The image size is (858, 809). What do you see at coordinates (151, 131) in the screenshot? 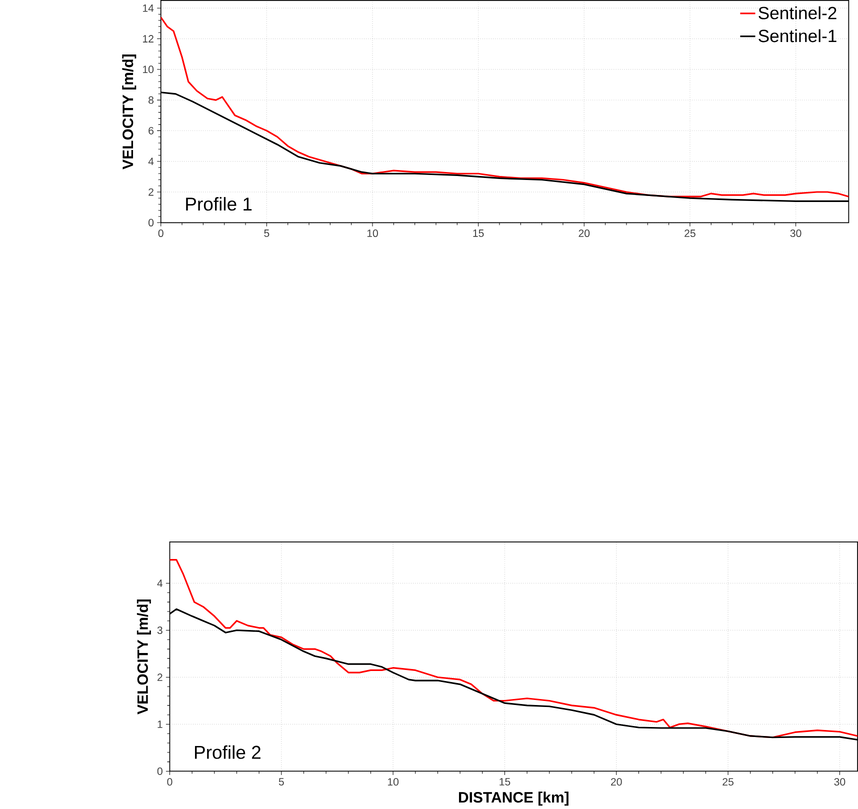
I see `y-tick-label: 6` at bounding box center [151, 131].